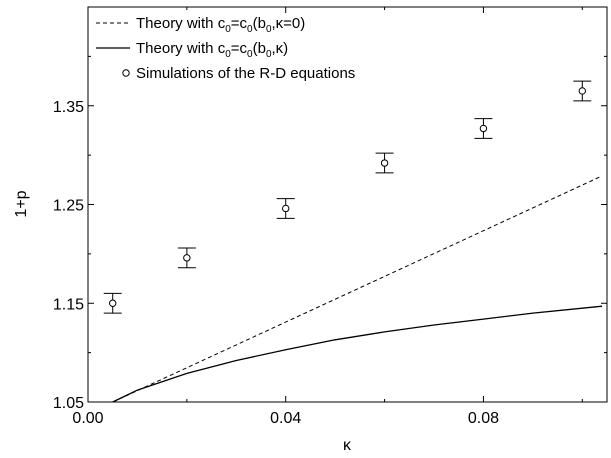 This screenshot has width=611, height=458. I want to click on x-tick-label: 0.08, so click(483, 418).